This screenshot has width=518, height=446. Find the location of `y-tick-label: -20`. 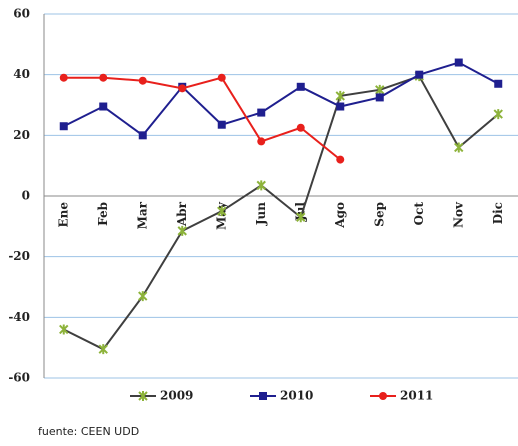

y-tick-label: -20 is located at coordinates (19, 256).